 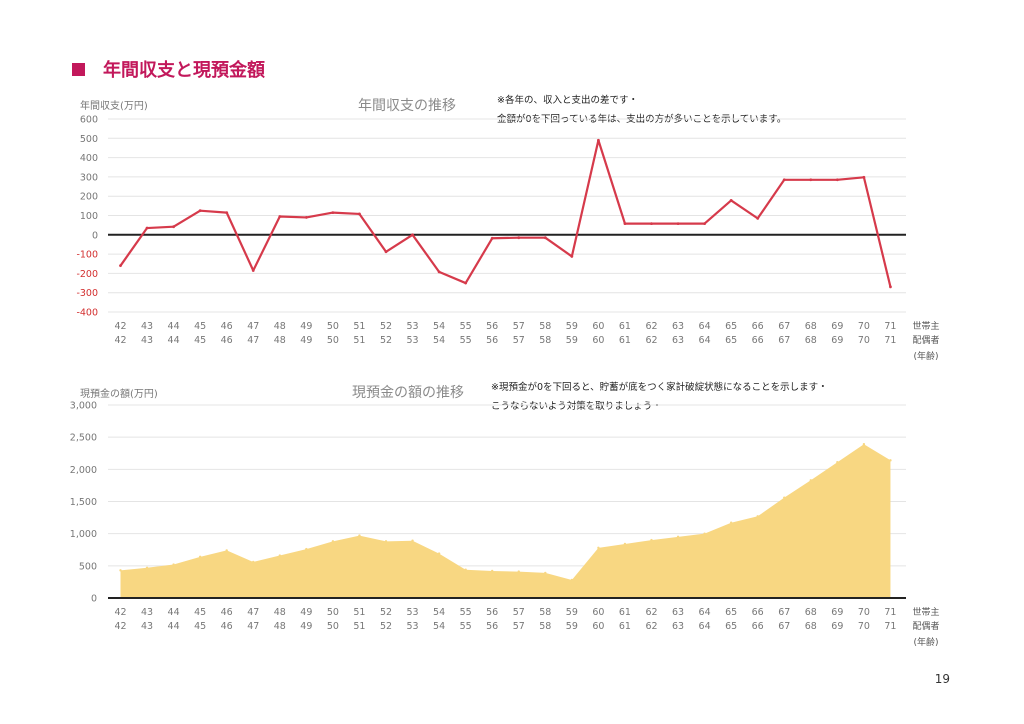 I want to click on chart2-xtick-secondary: 51, so click(x=359, y=626).